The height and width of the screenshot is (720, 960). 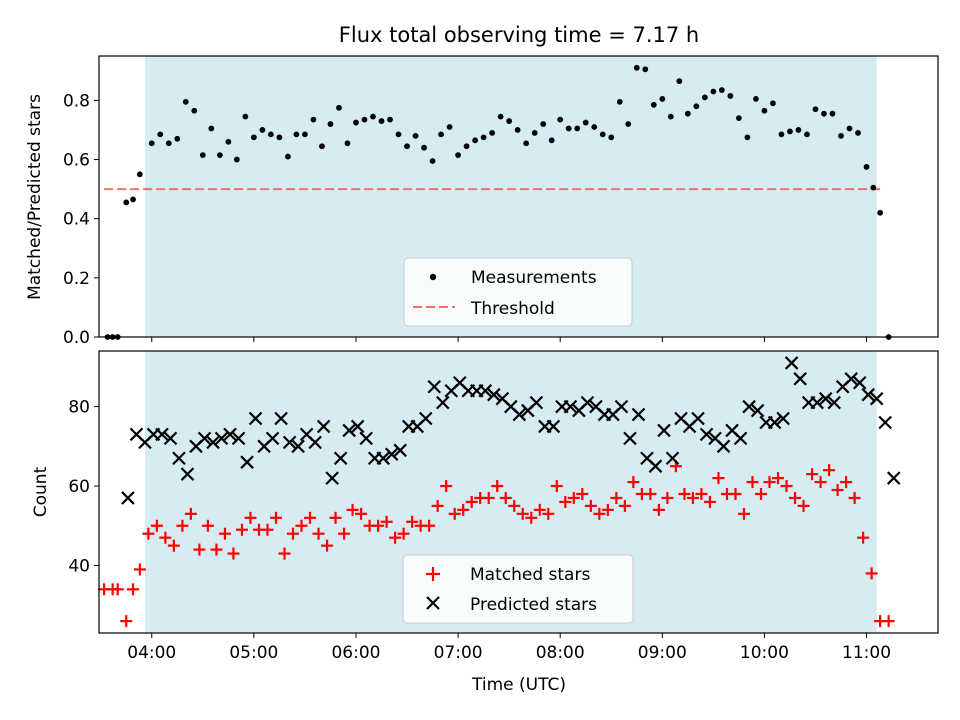 I want to click on x-tick-label: 10:00, so click(x=764, y=653).